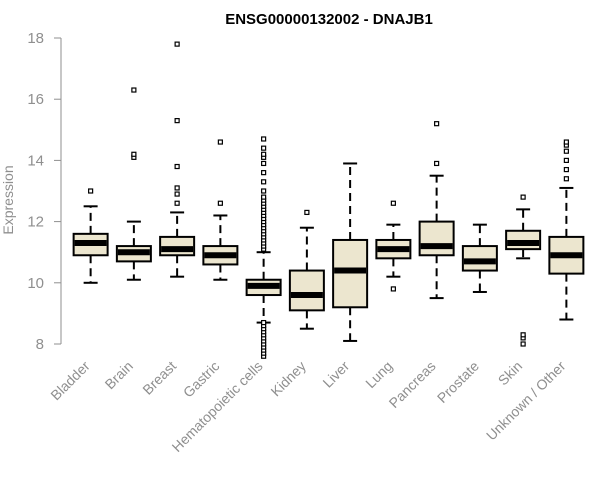 The width and height of the screenshot is (600, 500). I want to click on x-tick-label: Prostate, so click(458, 382).